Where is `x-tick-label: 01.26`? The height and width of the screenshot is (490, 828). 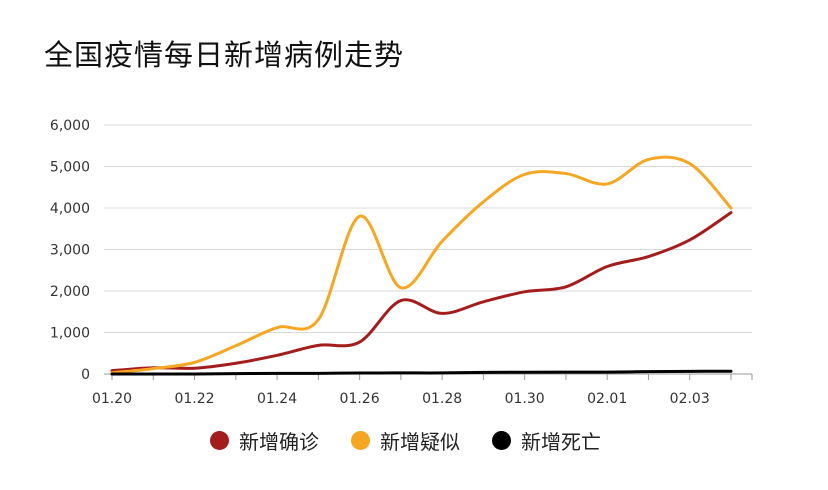 x-tick-label: 01.26 is located at coordinates (360, 399).